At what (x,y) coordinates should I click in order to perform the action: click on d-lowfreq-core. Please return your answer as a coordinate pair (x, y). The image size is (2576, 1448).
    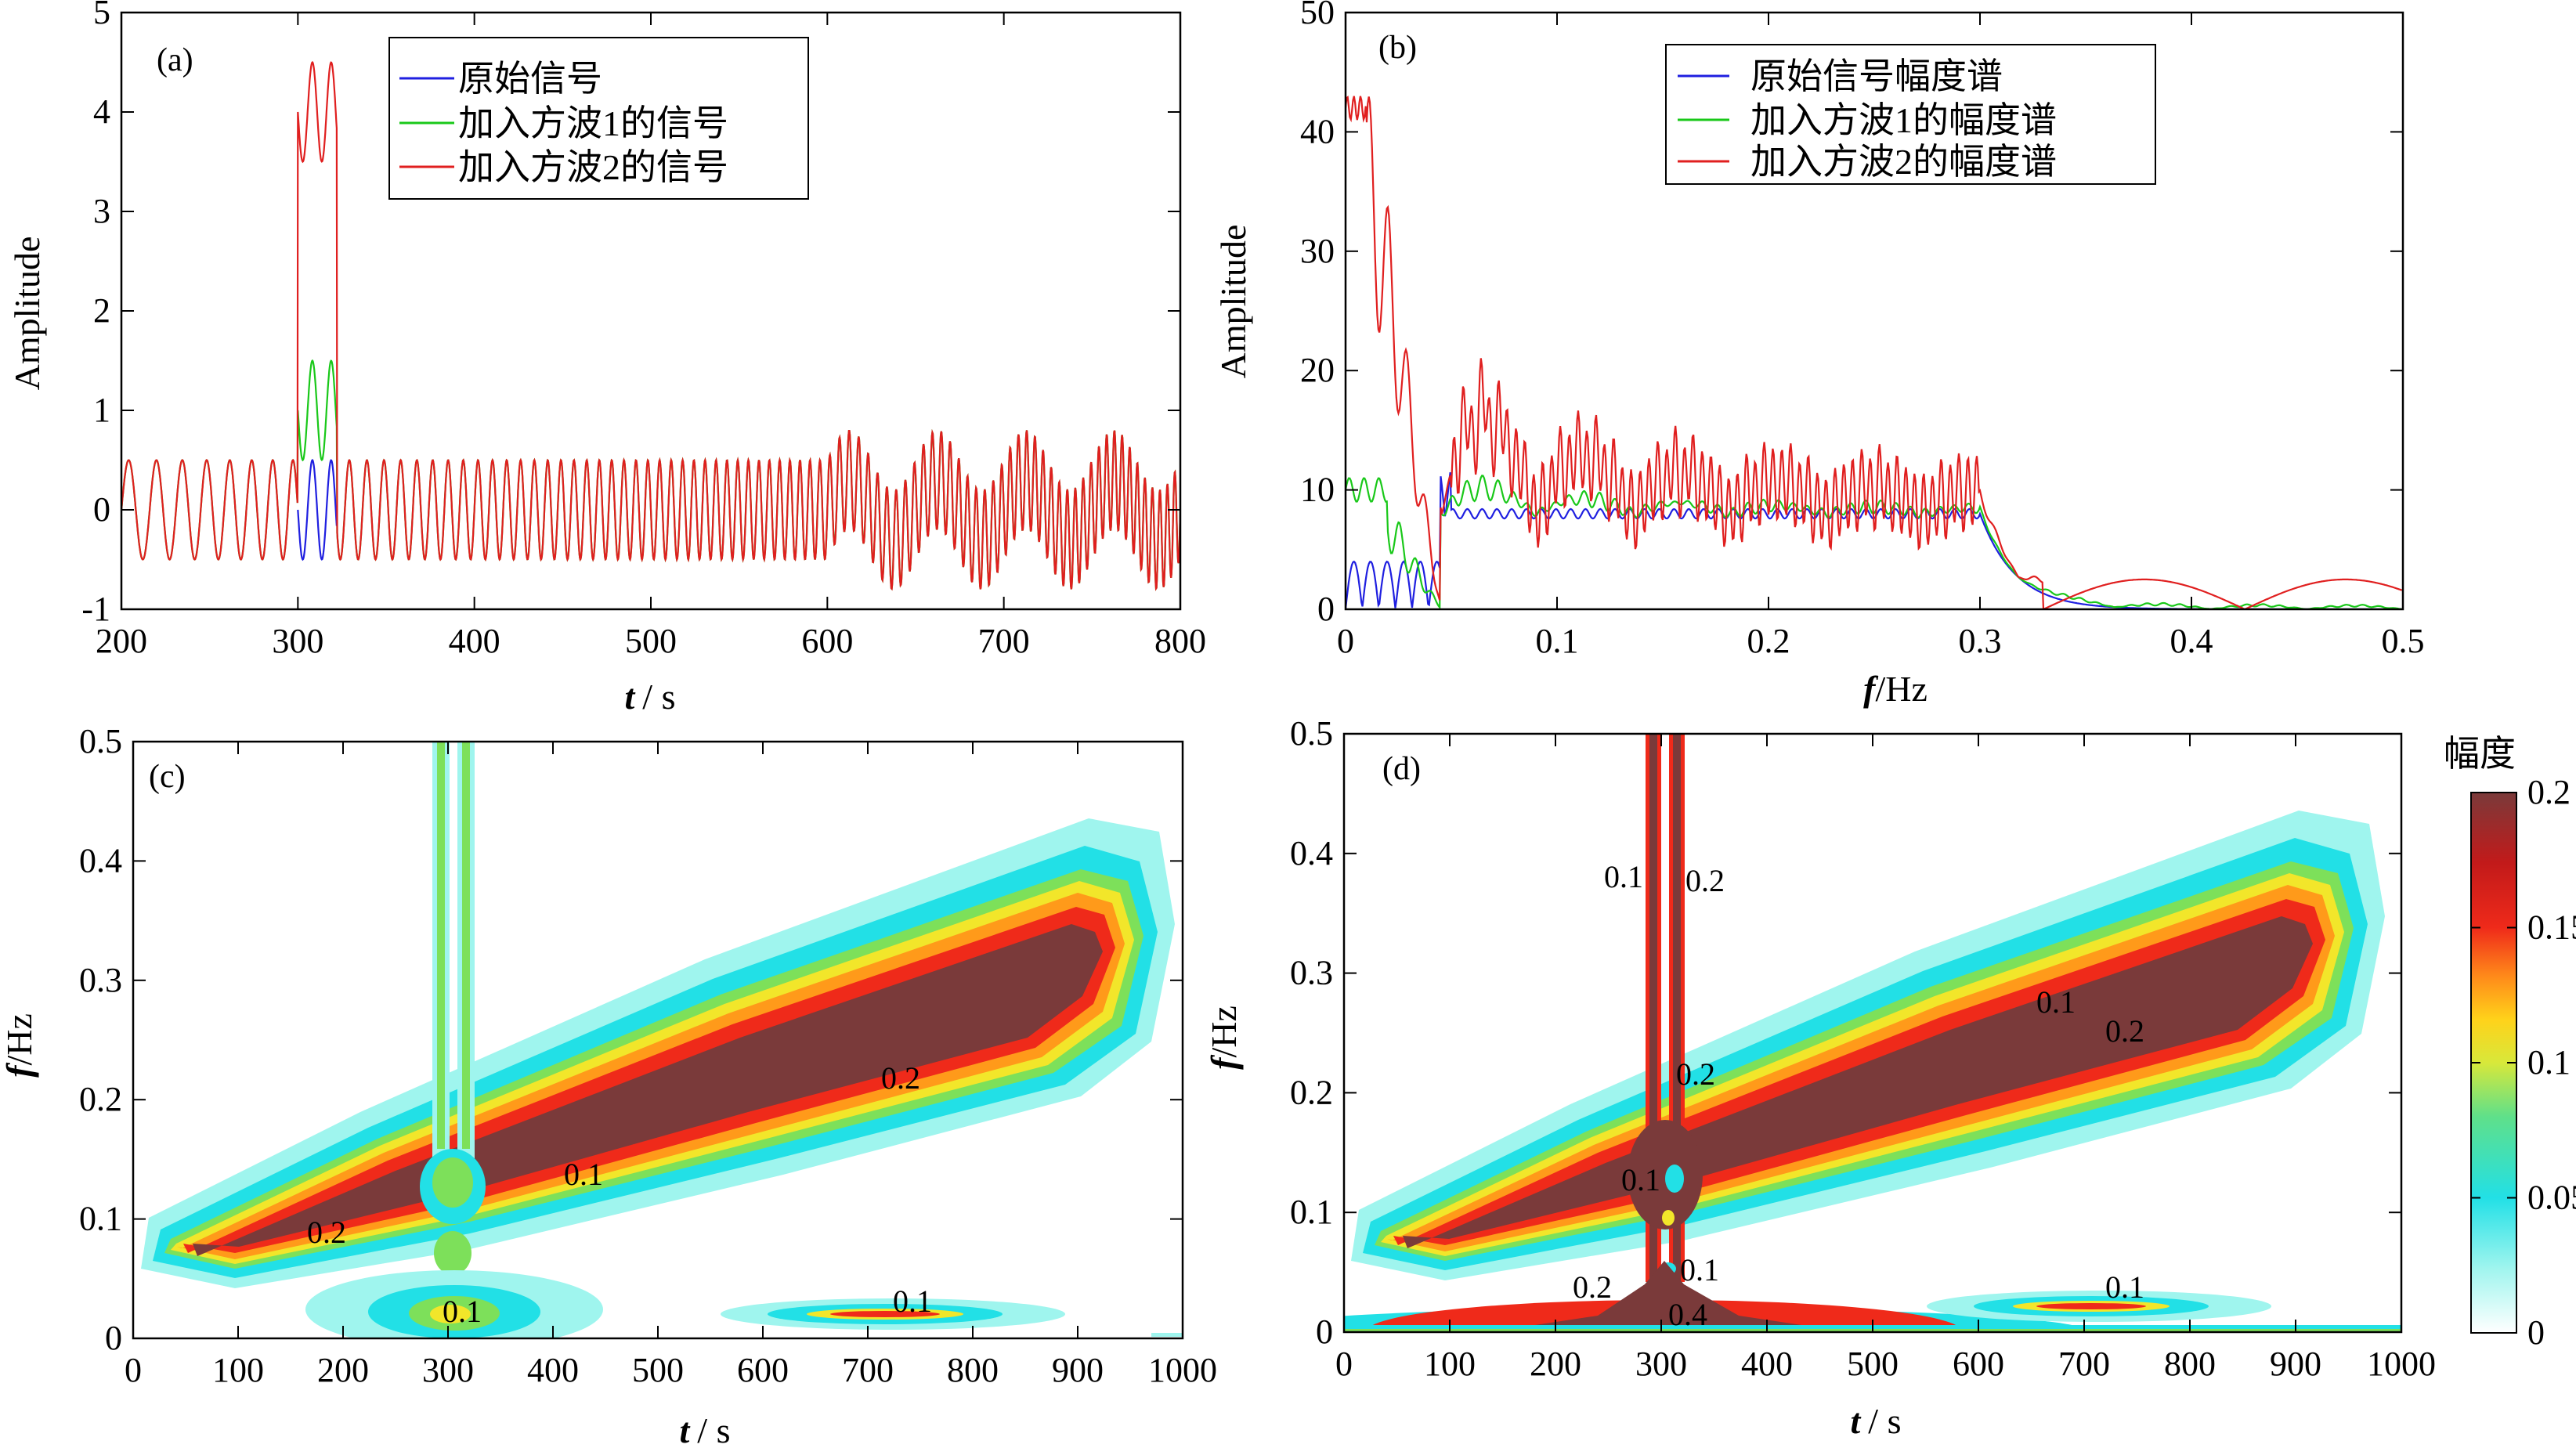
    Looking at the image, I should click on (1668, 1296).